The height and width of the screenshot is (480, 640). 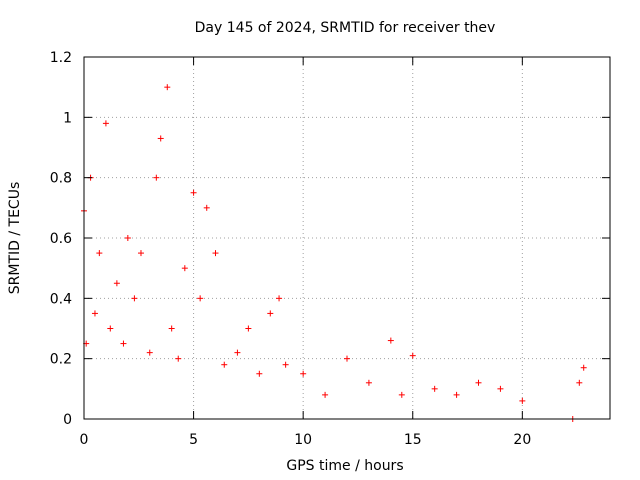 What do you see at coordinates (193, 440) in the screenshot?
I see `x-tick-label: 5` at bounding box center [193, 440].